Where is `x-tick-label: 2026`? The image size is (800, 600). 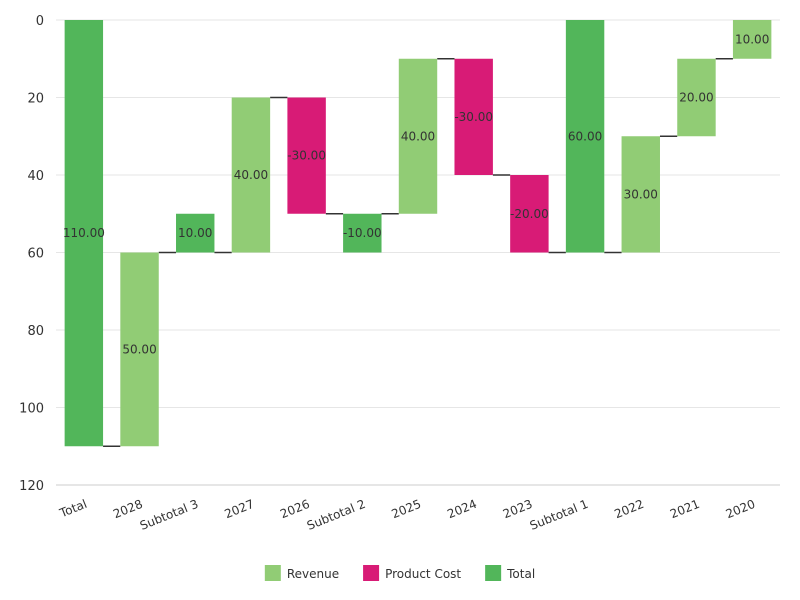
x-tick-label: 2026 is located at coordinates (295, 509).